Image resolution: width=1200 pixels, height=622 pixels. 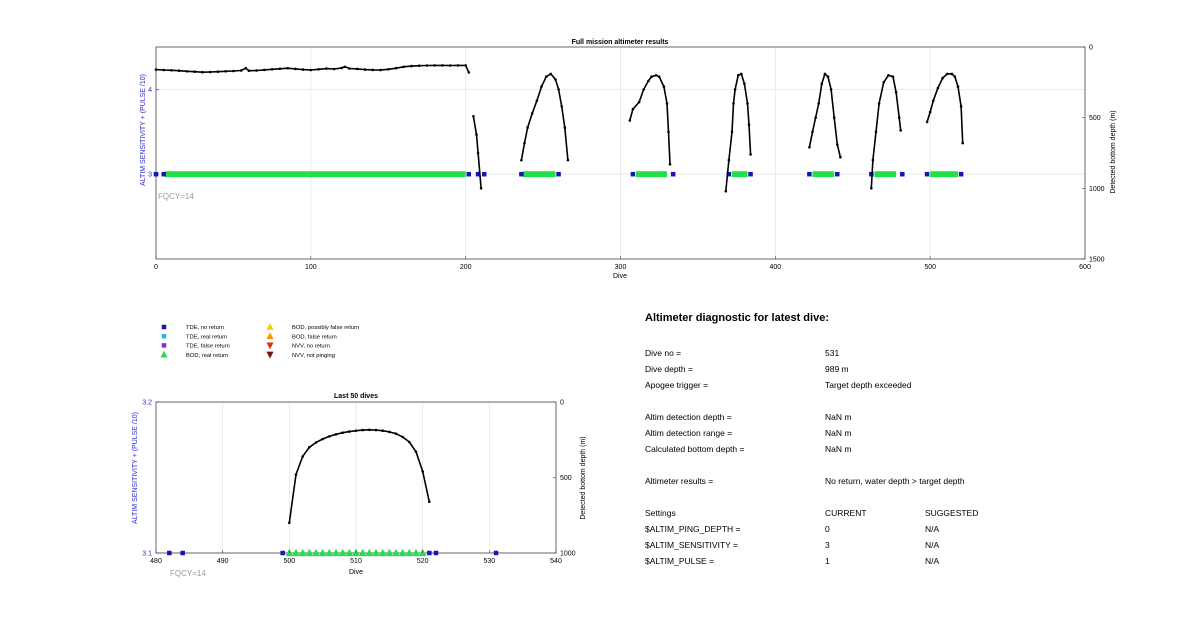 I want to click on legend-bod-possibly-false-return-label: BOD, possibly false return, so click(x=325, y=328).